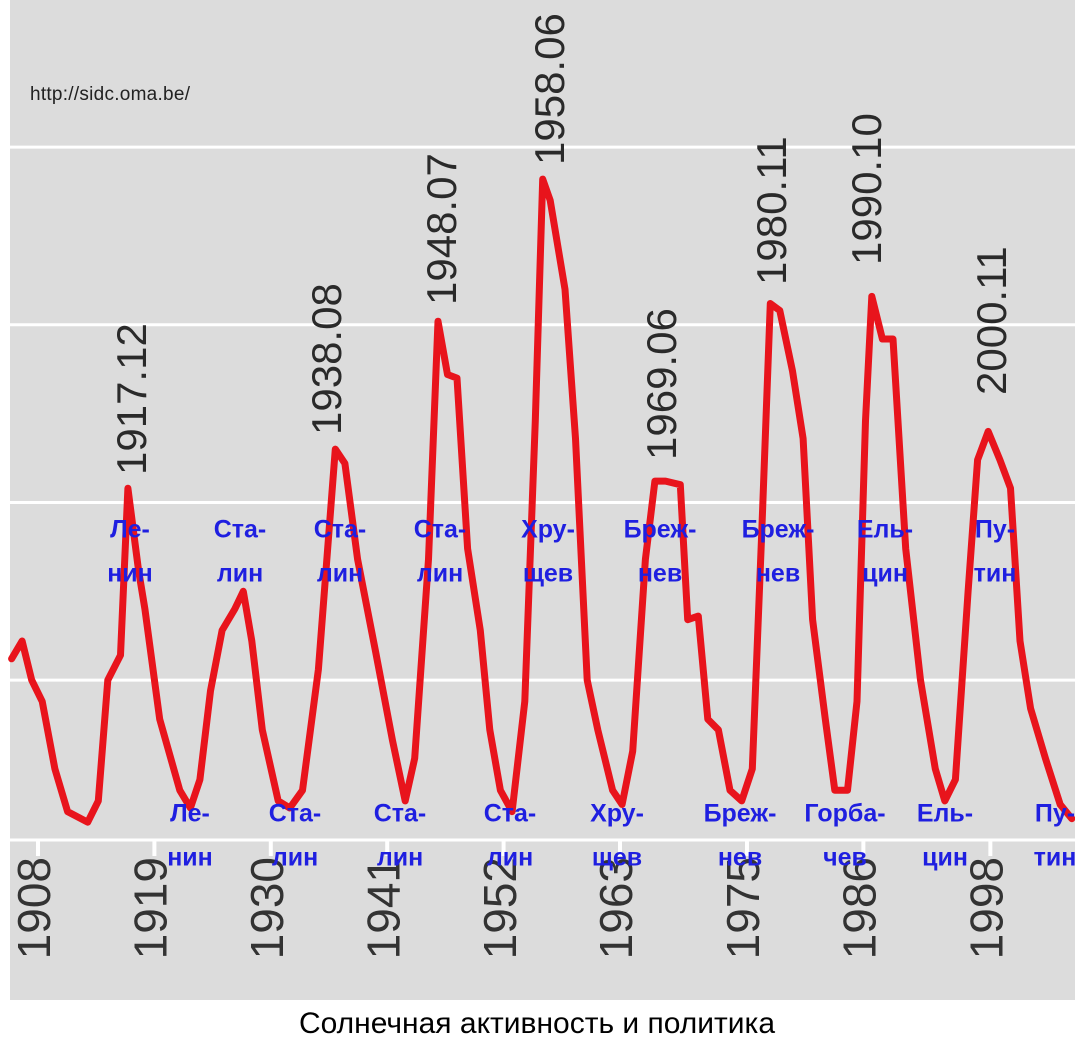 Image resolution: width=1075 pixels, height=1049 pixels. I want to click on x-tick-label: 1930, so click(267, 908).